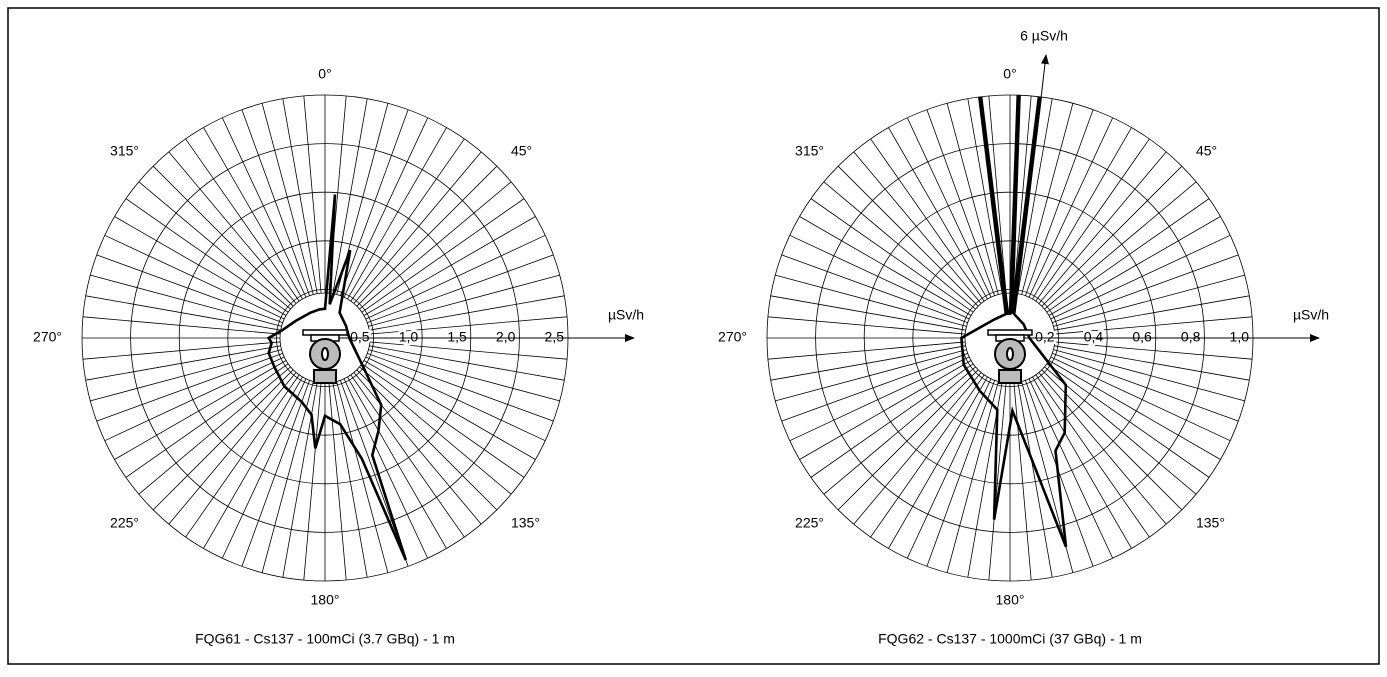 This screenshot has width=1387, height=677. What do you see at coordinates (1142, 337) in the screenshot?
I see `r-tick-label: 0,6` at bounding box center [1142, 337].